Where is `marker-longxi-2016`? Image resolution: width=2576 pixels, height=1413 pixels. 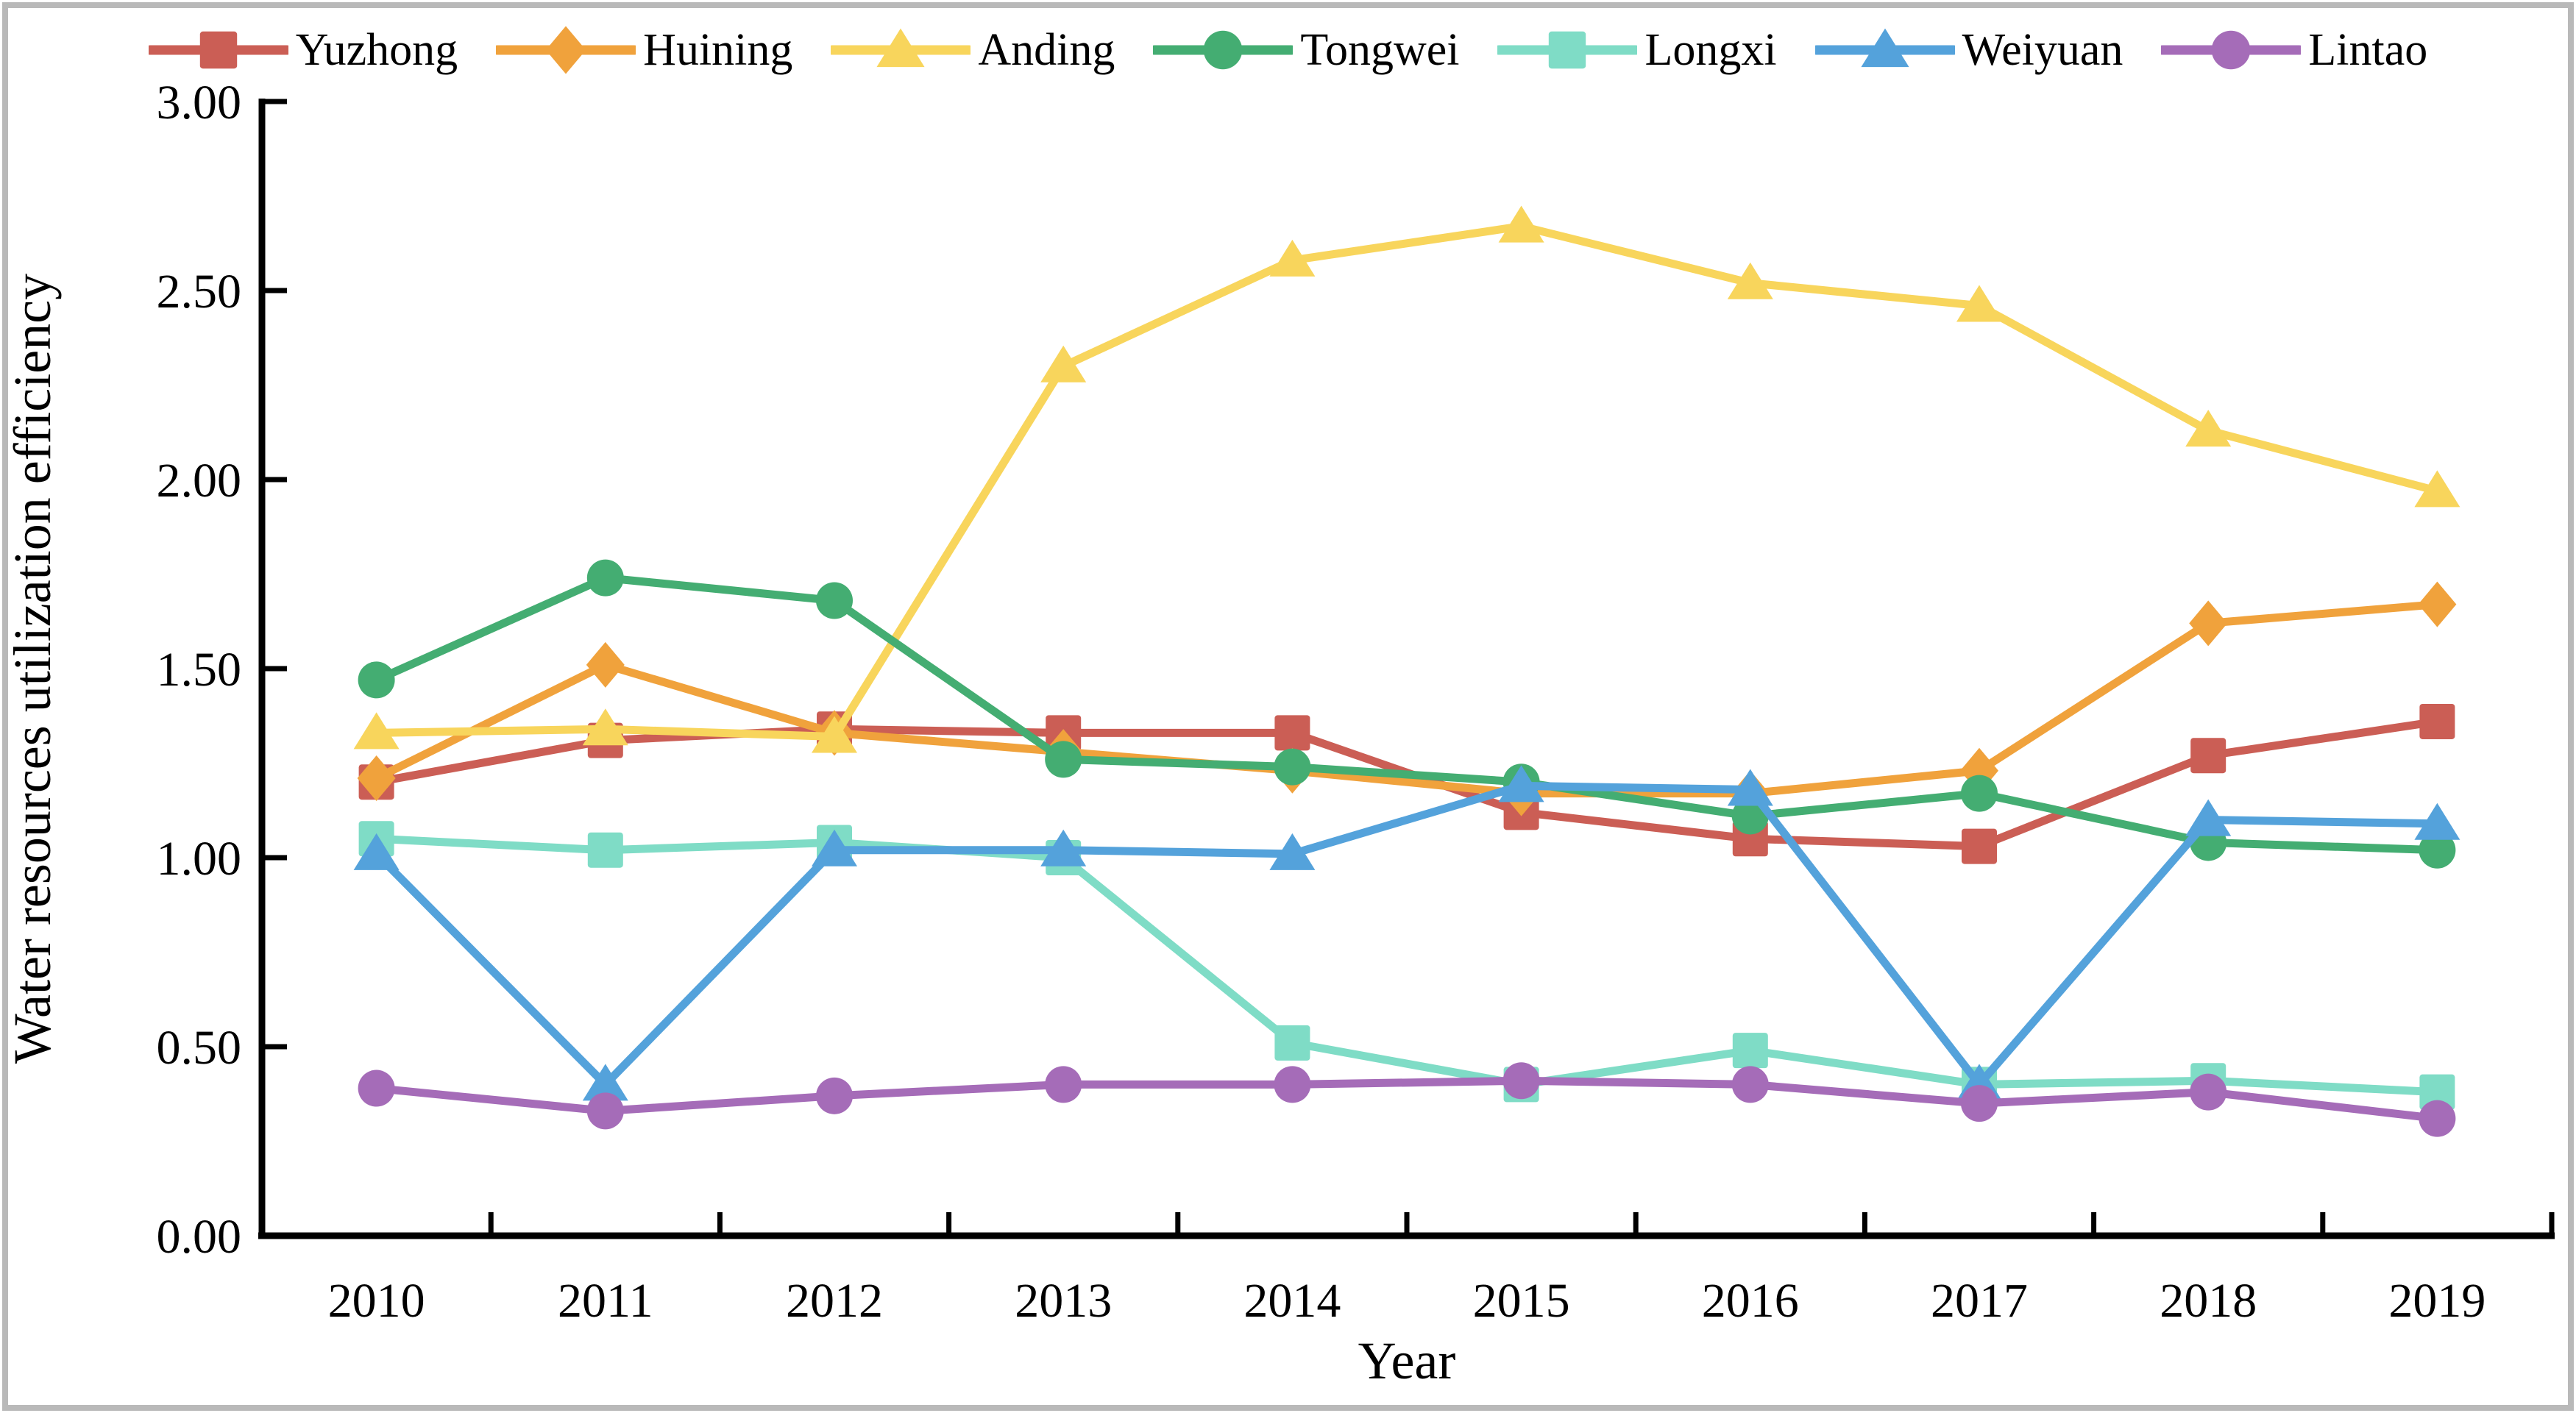 marker-longxi-2016 is located at coordinates (1750, 1051).